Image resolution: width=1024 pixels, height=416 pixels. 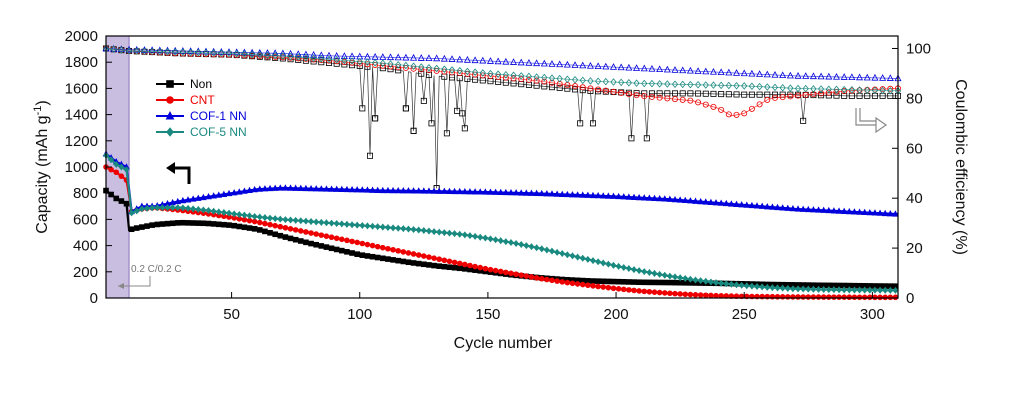 I want to click on rate-annotation-arrow, so click(x=134, y=281).